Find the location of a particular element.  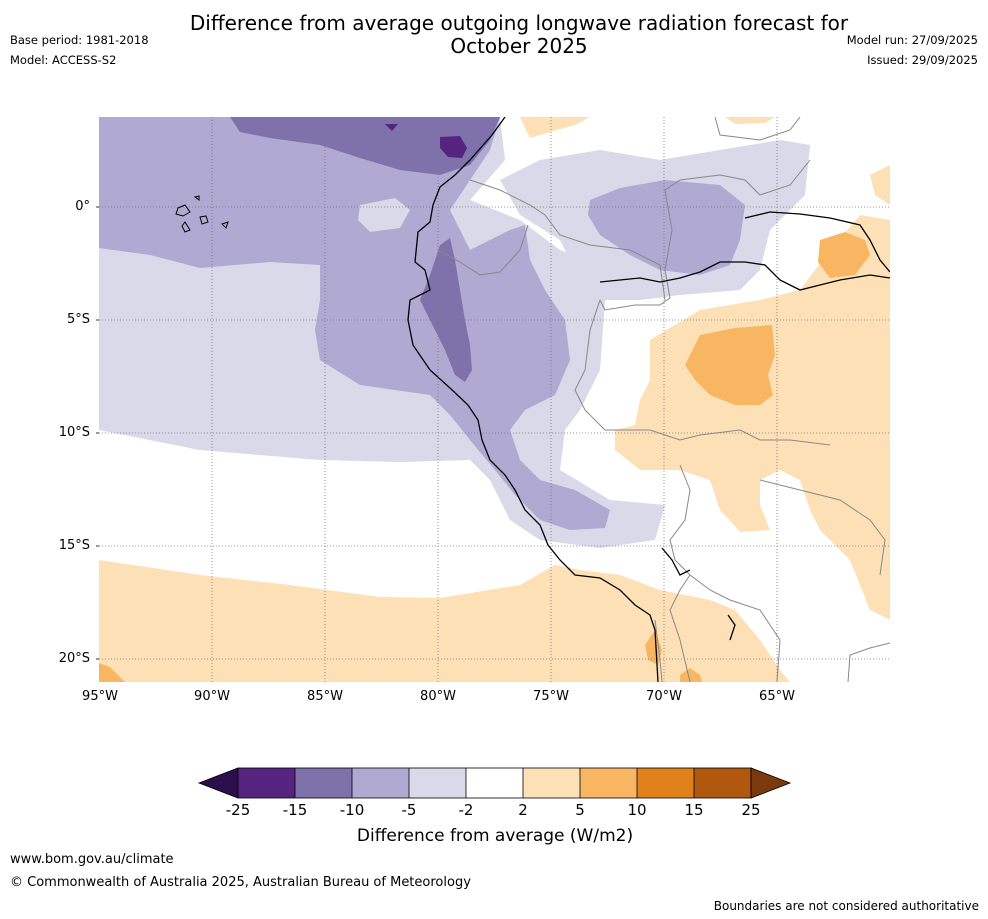

model-name: Model: ACCESS-S2 is located at coordinates (63, 60).